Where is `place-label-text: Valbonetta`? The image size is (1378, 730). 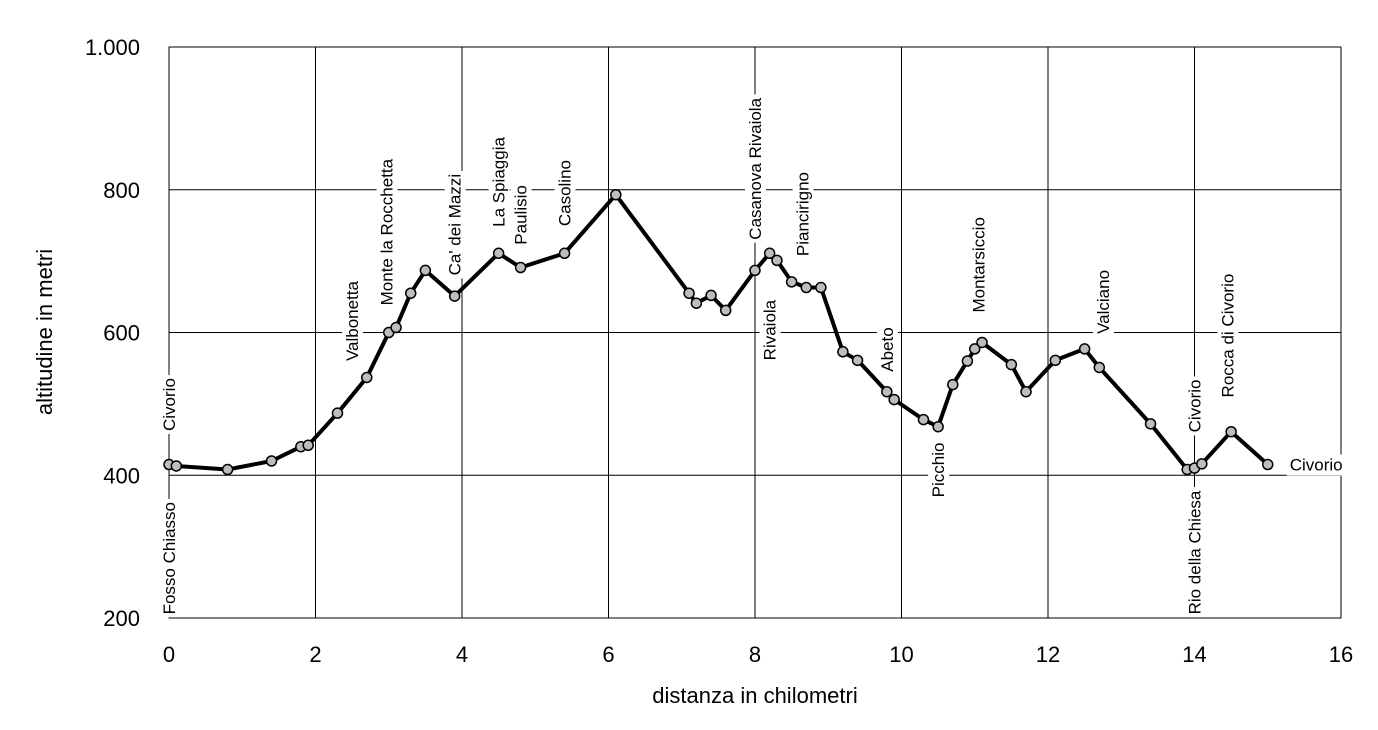
place-label-text: Valbonetta is located at coordinates (352, 320).